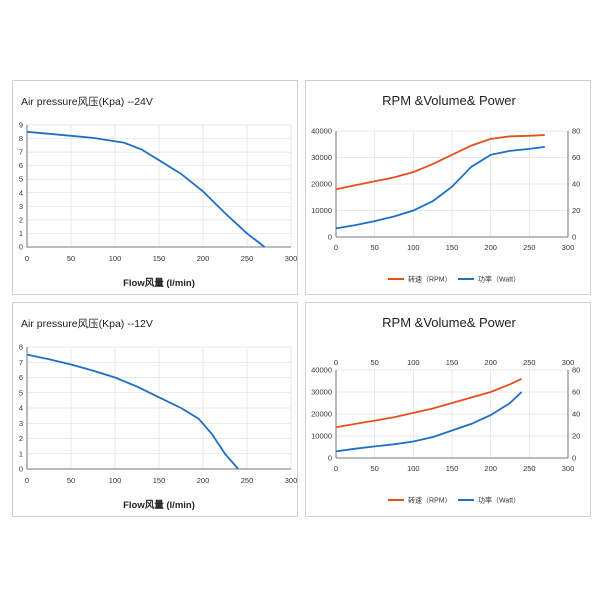  Describe the element at coordinates (452, 362) in the screenshot. I see `x-tick-label-top: 150` at that location.